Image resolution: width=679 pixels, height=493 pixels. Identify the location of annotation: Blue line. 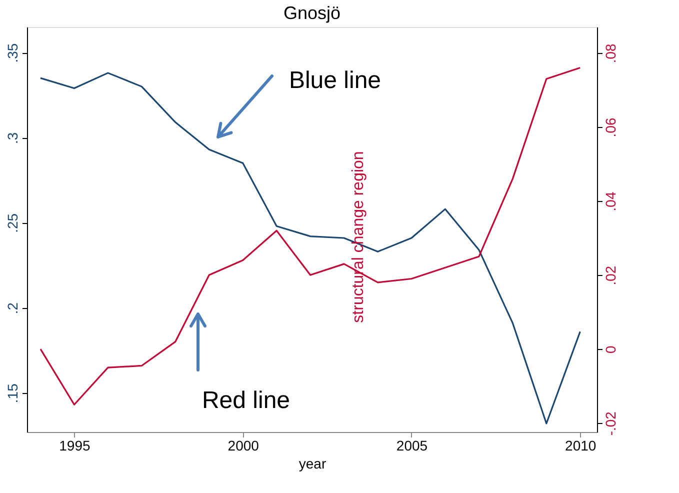
(335, 80).